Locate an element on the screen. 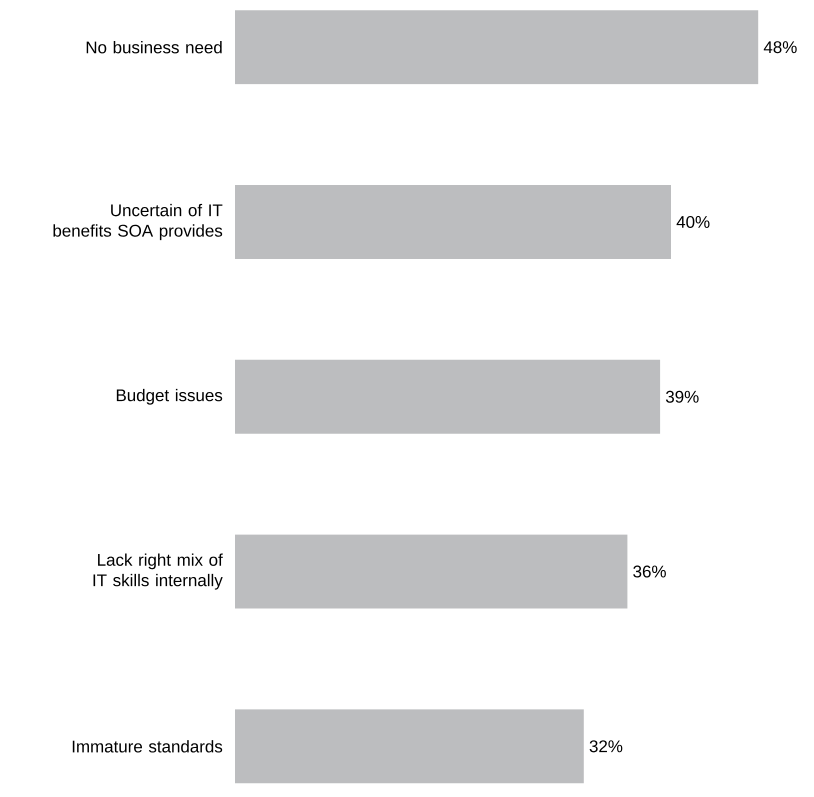 The width and height of the screenshot is (814, 797). data-label: 40% is located at coordinates (693, 222).